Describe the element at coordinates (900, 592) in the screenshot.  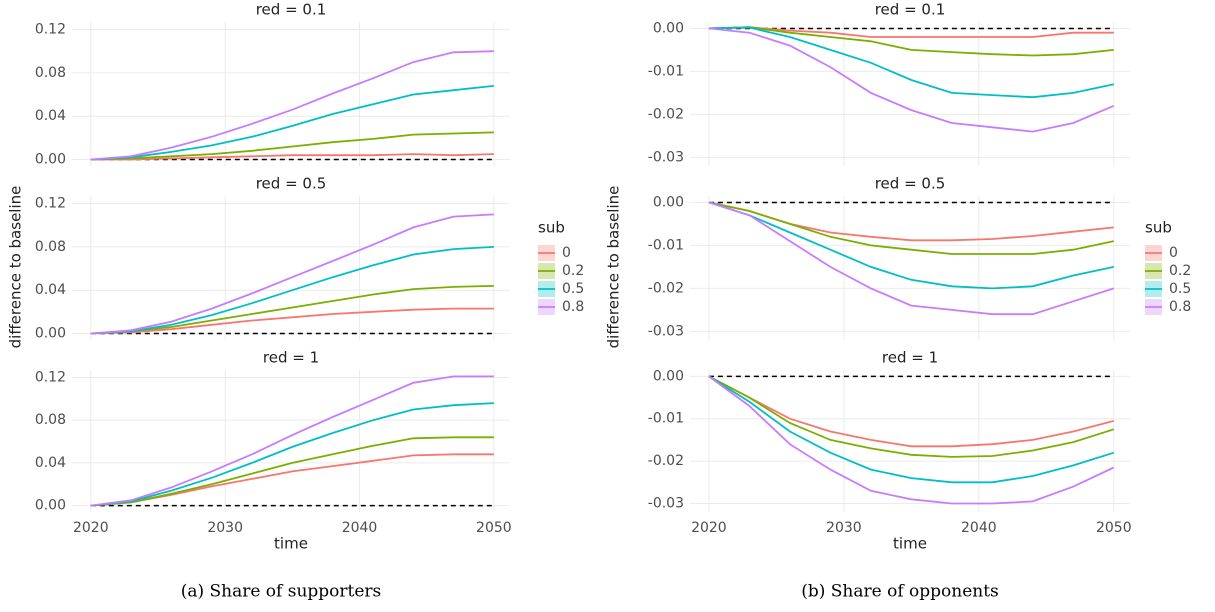
I see `caption: (b) Share of opponents` at that location.